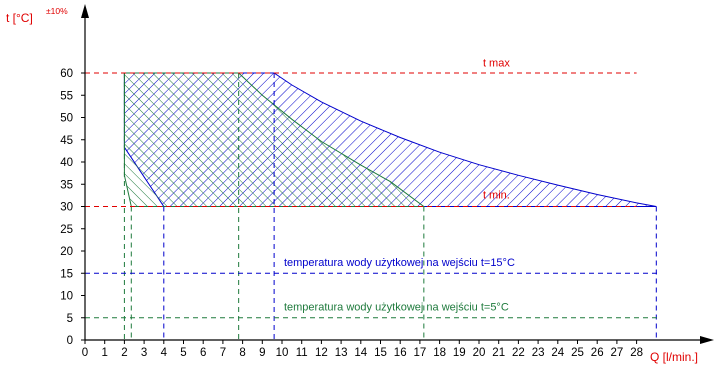 This screenshot has height=372, width=717. Describe the element at coordinates (518, 353) in the screenshot. I see `x-tick-label: 22` at that location.